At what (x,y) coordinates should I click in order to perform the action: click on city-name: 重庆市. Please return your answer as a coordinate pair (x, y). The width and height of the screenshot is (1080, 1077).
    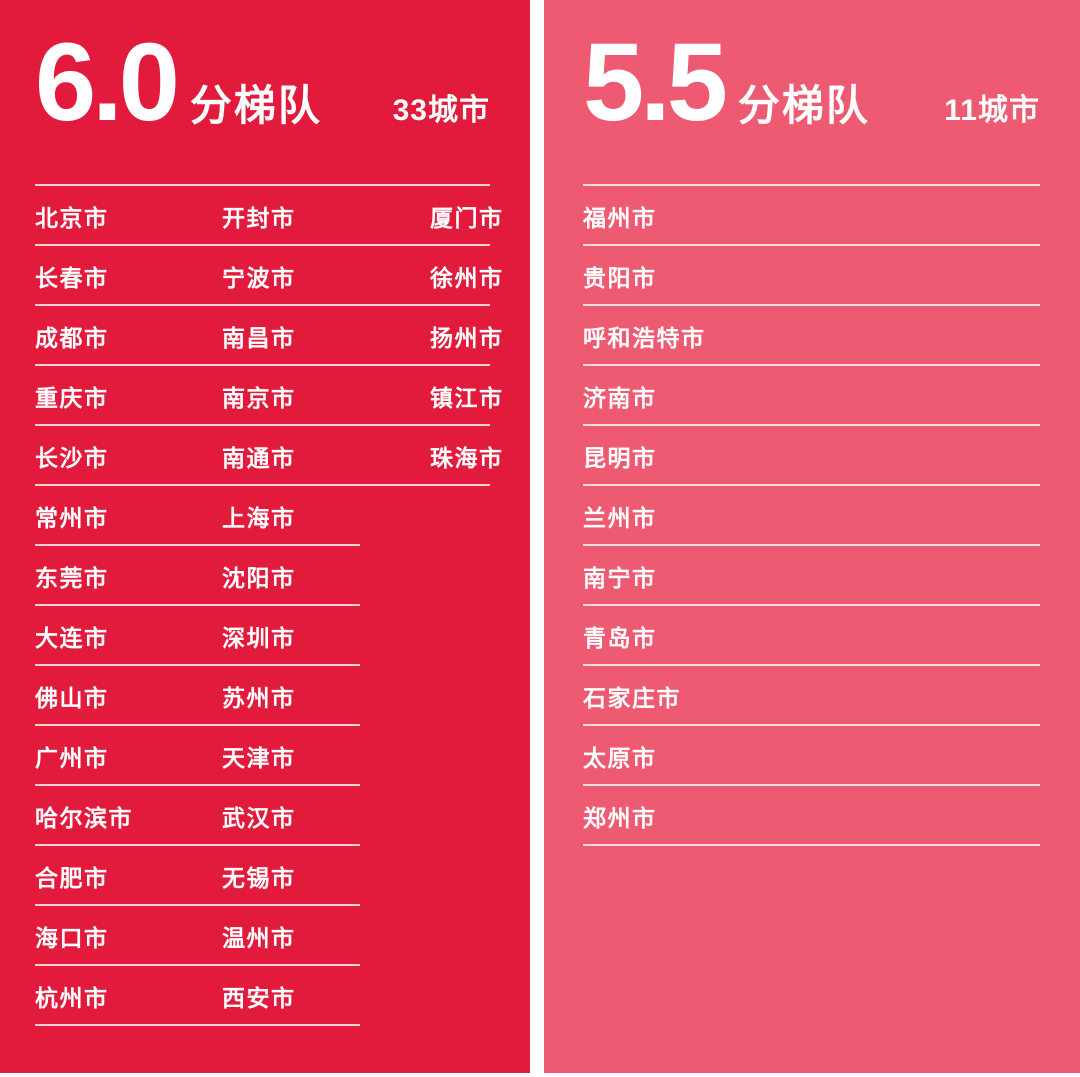
    Looking at the image, I should click on (72, 398).